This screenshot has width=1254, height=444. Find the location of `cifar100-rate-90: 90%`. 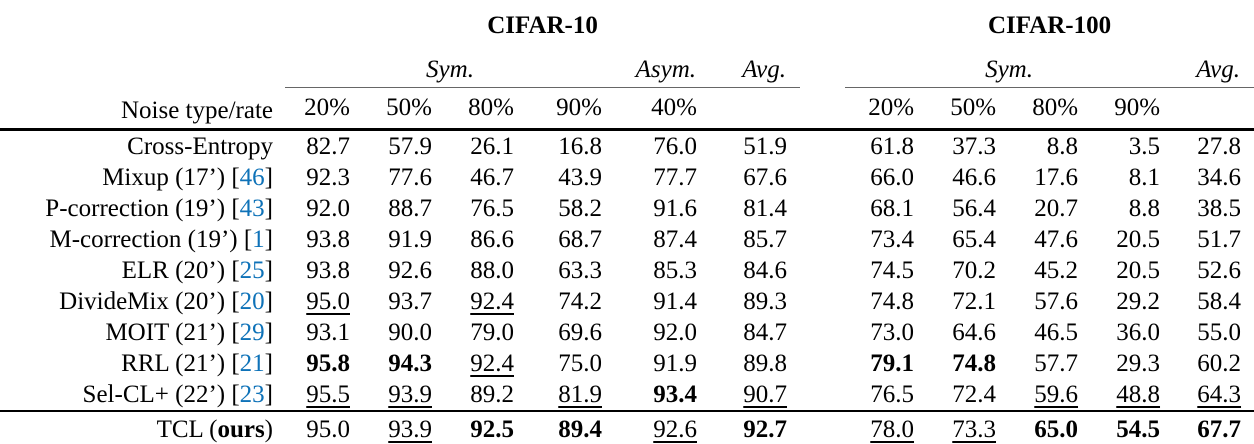

cifar100-rate-90: 90% is located at coordinates (1132, 109).